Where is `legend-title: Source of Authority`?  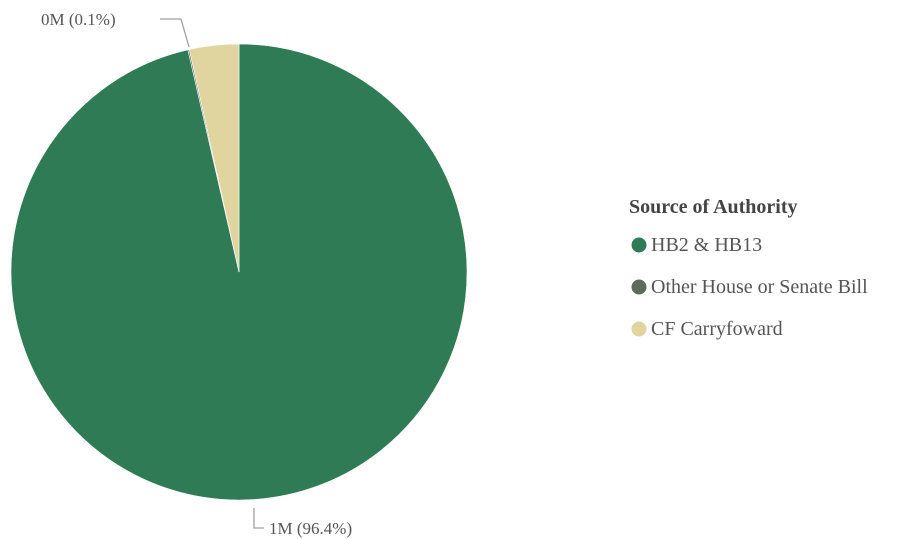
legend-title: Source of Authority is located at coordinates (713, 207).